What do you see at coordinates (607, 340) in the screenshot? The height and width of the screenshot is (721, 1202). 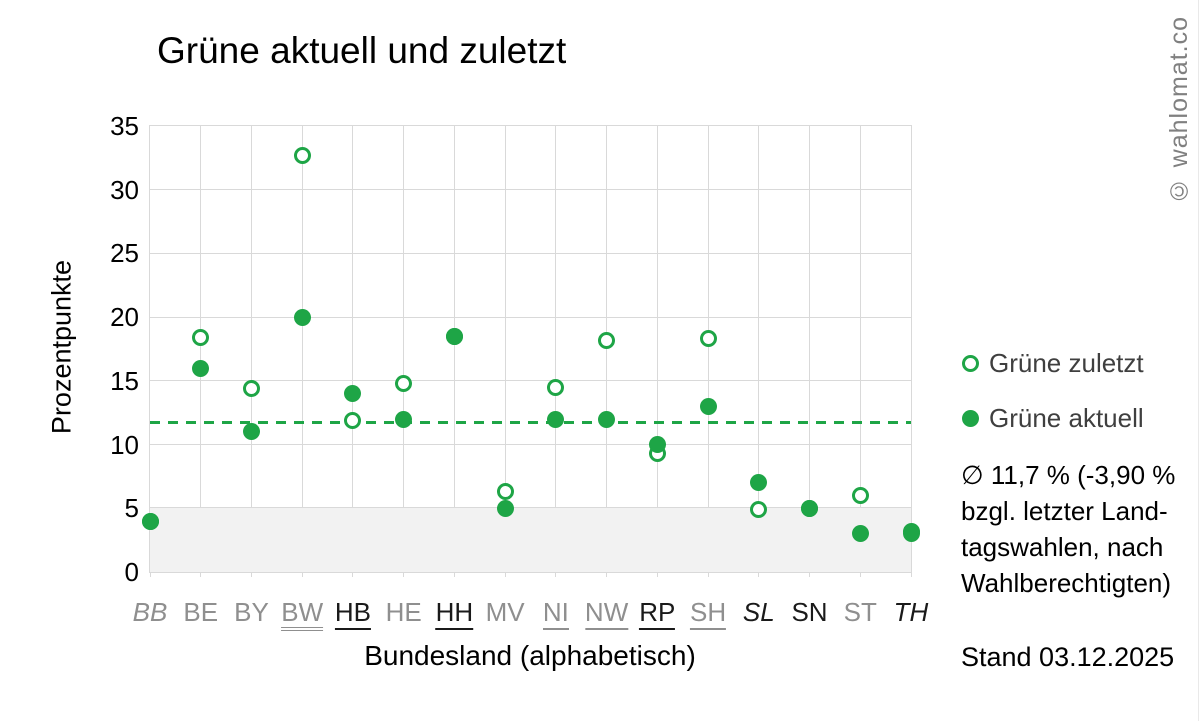 I see `marker-zuletzt-NW` at bounding box center [607, 340].